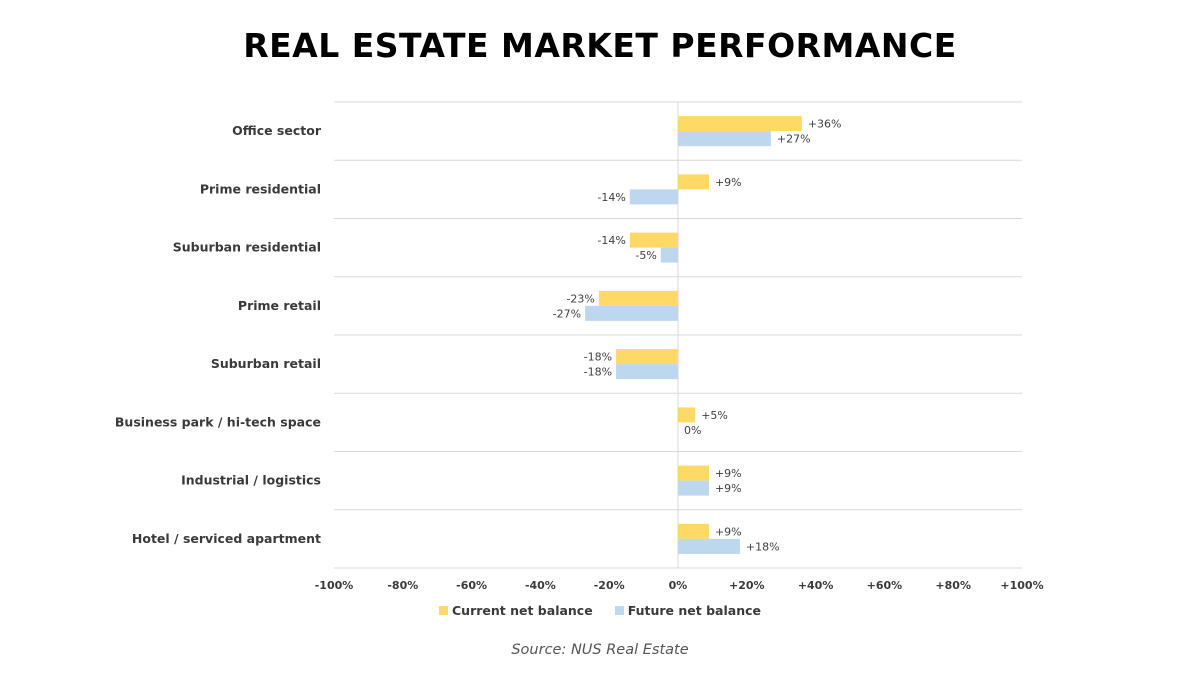  What do you see at coordinates (600, 650) in the screenshot?
I see `source-note: Source: NUS Real Estate` at bounding box center [600, 650].